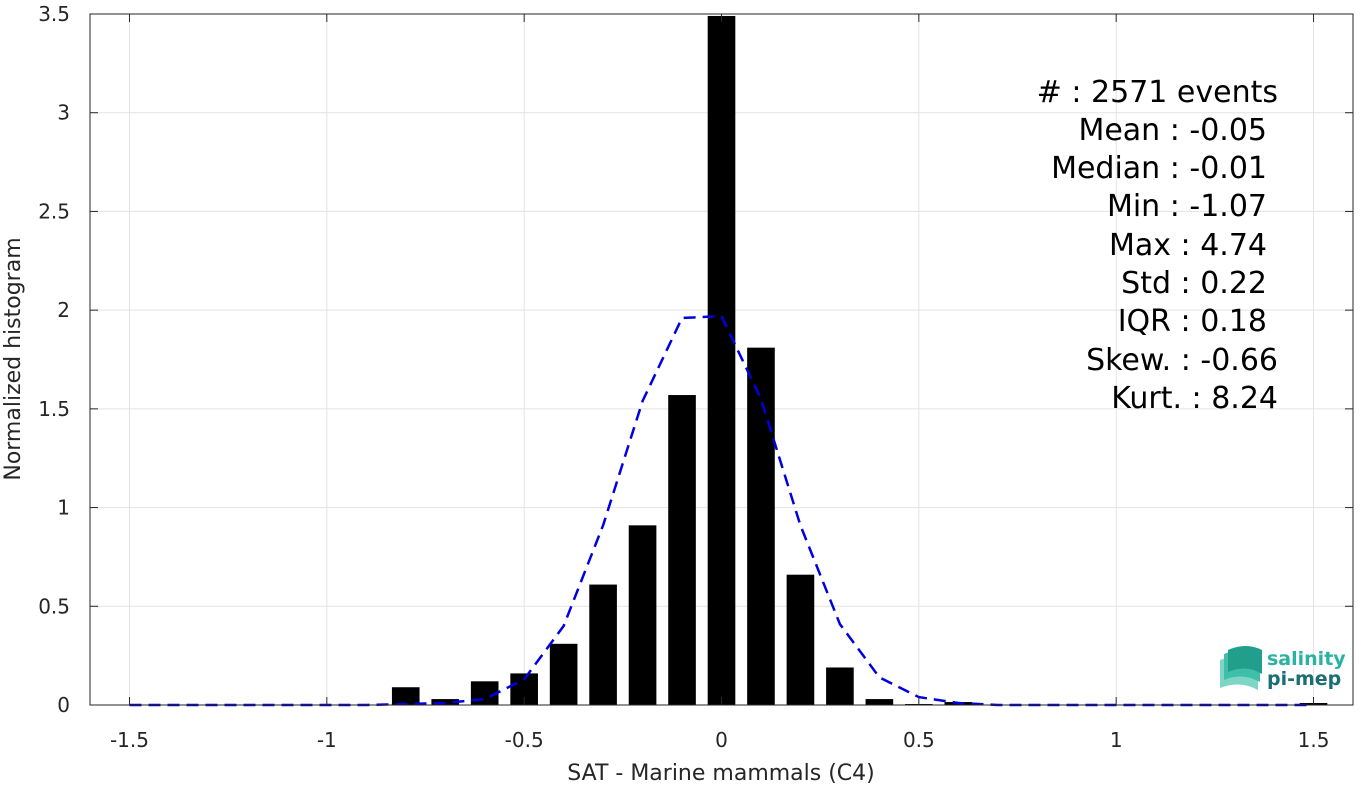 The height and width of the screenshot is (785, 1367). Describe the element at coordinates (1187, 206) in the screenshot. I see `stats-min: Min : -1.07` at that location.